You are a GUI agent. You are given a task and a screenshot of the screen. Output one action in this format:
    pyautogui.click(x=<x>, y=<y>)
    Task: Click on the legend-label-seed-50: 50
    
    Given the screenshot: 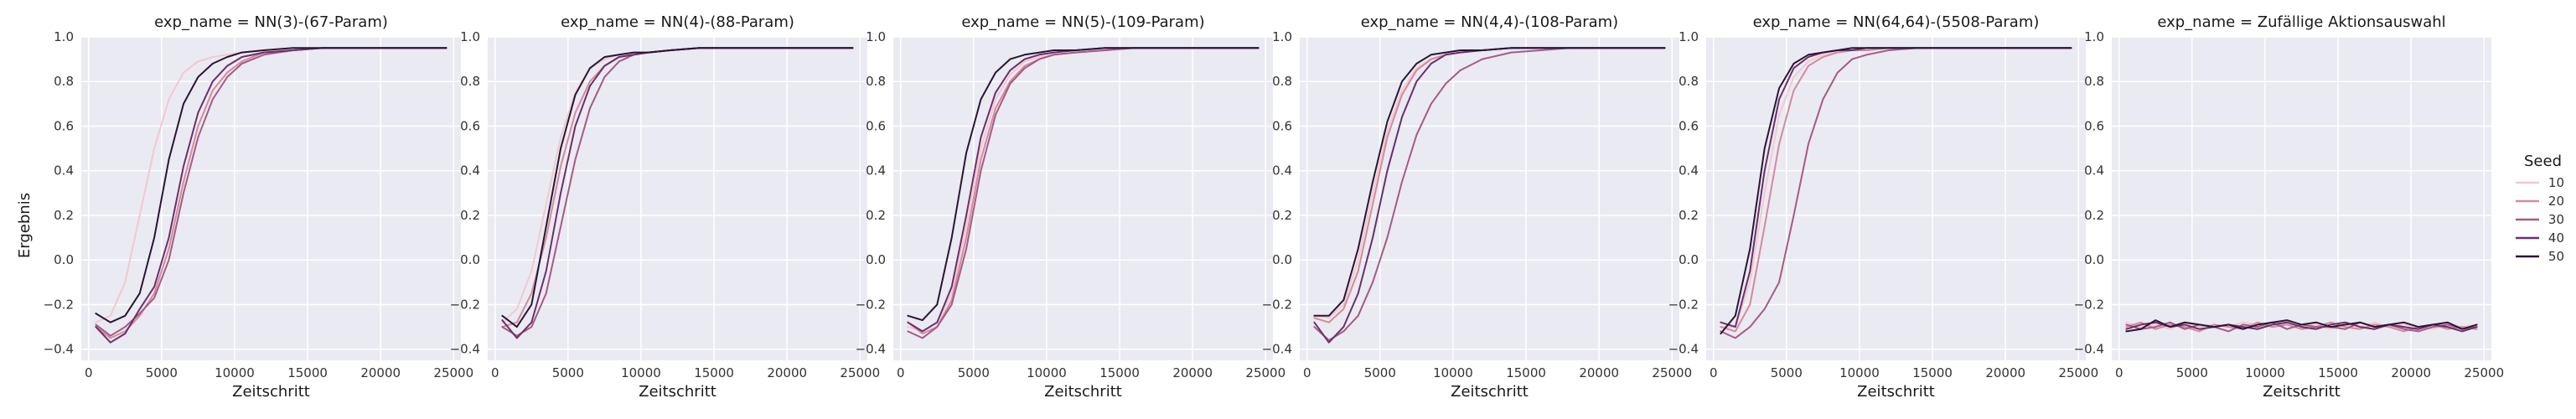 What is the action you would take?
    pyautogui.click(x=2556, y=256)
    